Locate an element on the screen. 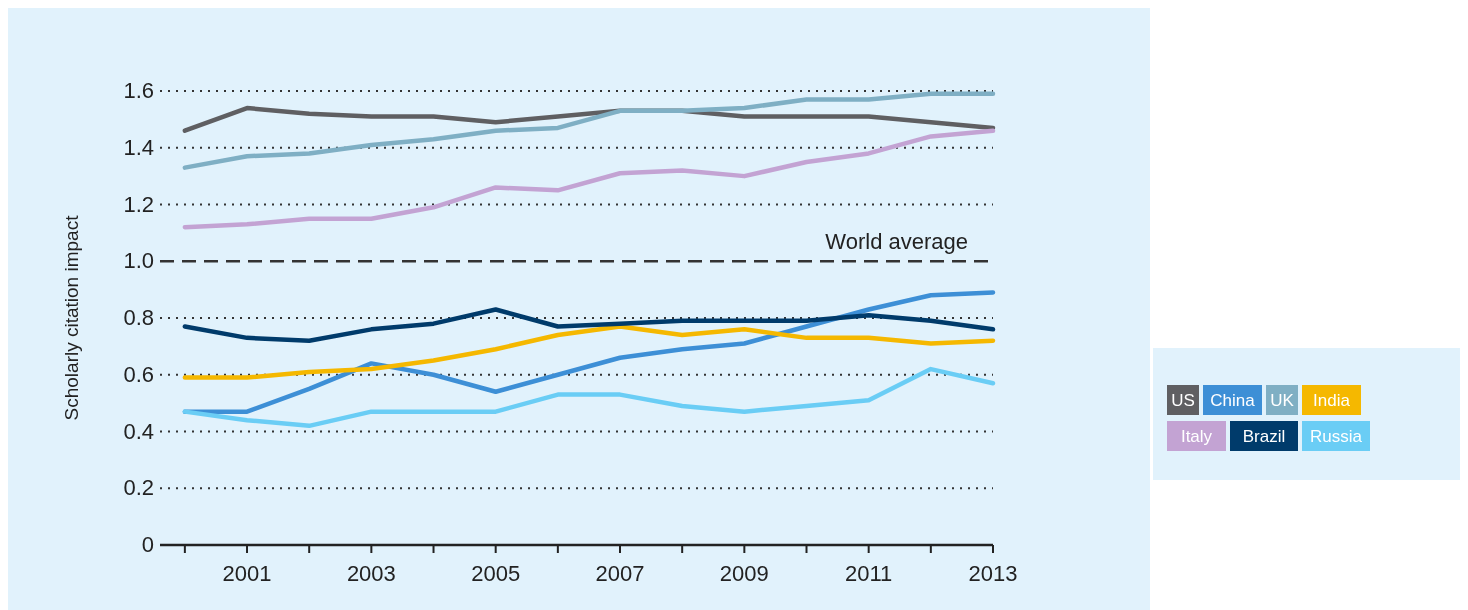 This screenshot has height=610, width=1468. text: UK is located at coordinates (1282, 400).